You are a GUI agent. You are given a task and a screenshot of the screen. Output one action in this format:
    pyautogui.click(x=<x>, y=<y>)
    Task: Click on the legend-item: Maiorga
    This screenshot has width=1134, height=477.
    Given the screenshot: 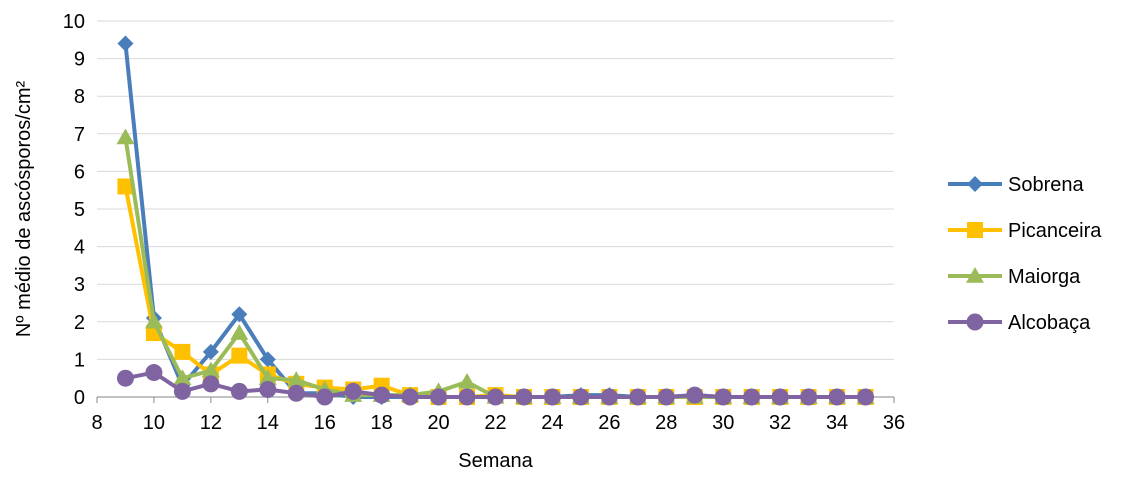 What is the action you would take?
    pyautogui.click(x=1014, y=277)
    